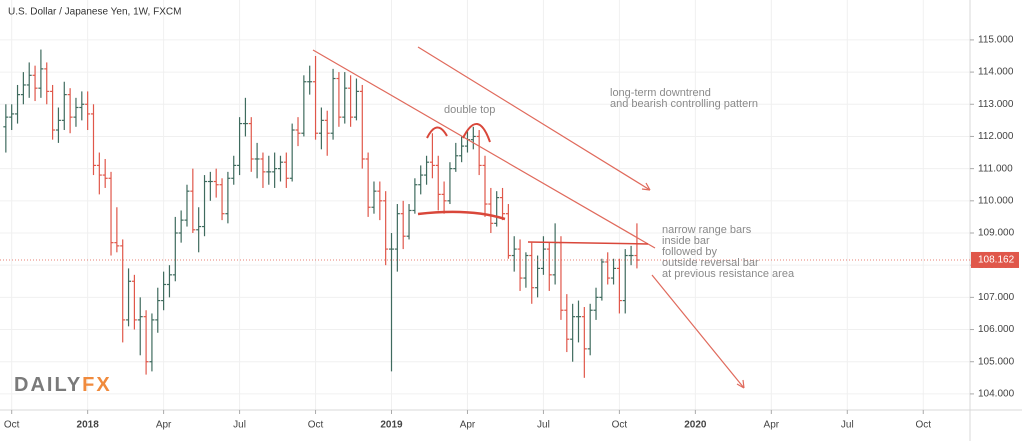 The height and width of the screenshot is (441, 1022). What do you see at coordinates (684, 104) in the screenshot?
I see `annotation: and bearish controlling pattern` at bounding box center [684, 104].